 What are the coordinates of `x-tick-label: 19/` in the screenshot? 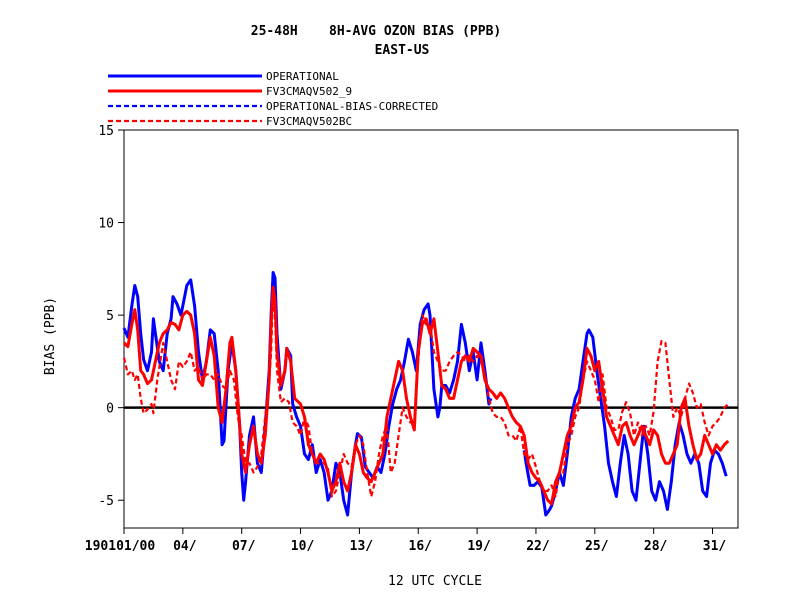 It's located at (479, 546).